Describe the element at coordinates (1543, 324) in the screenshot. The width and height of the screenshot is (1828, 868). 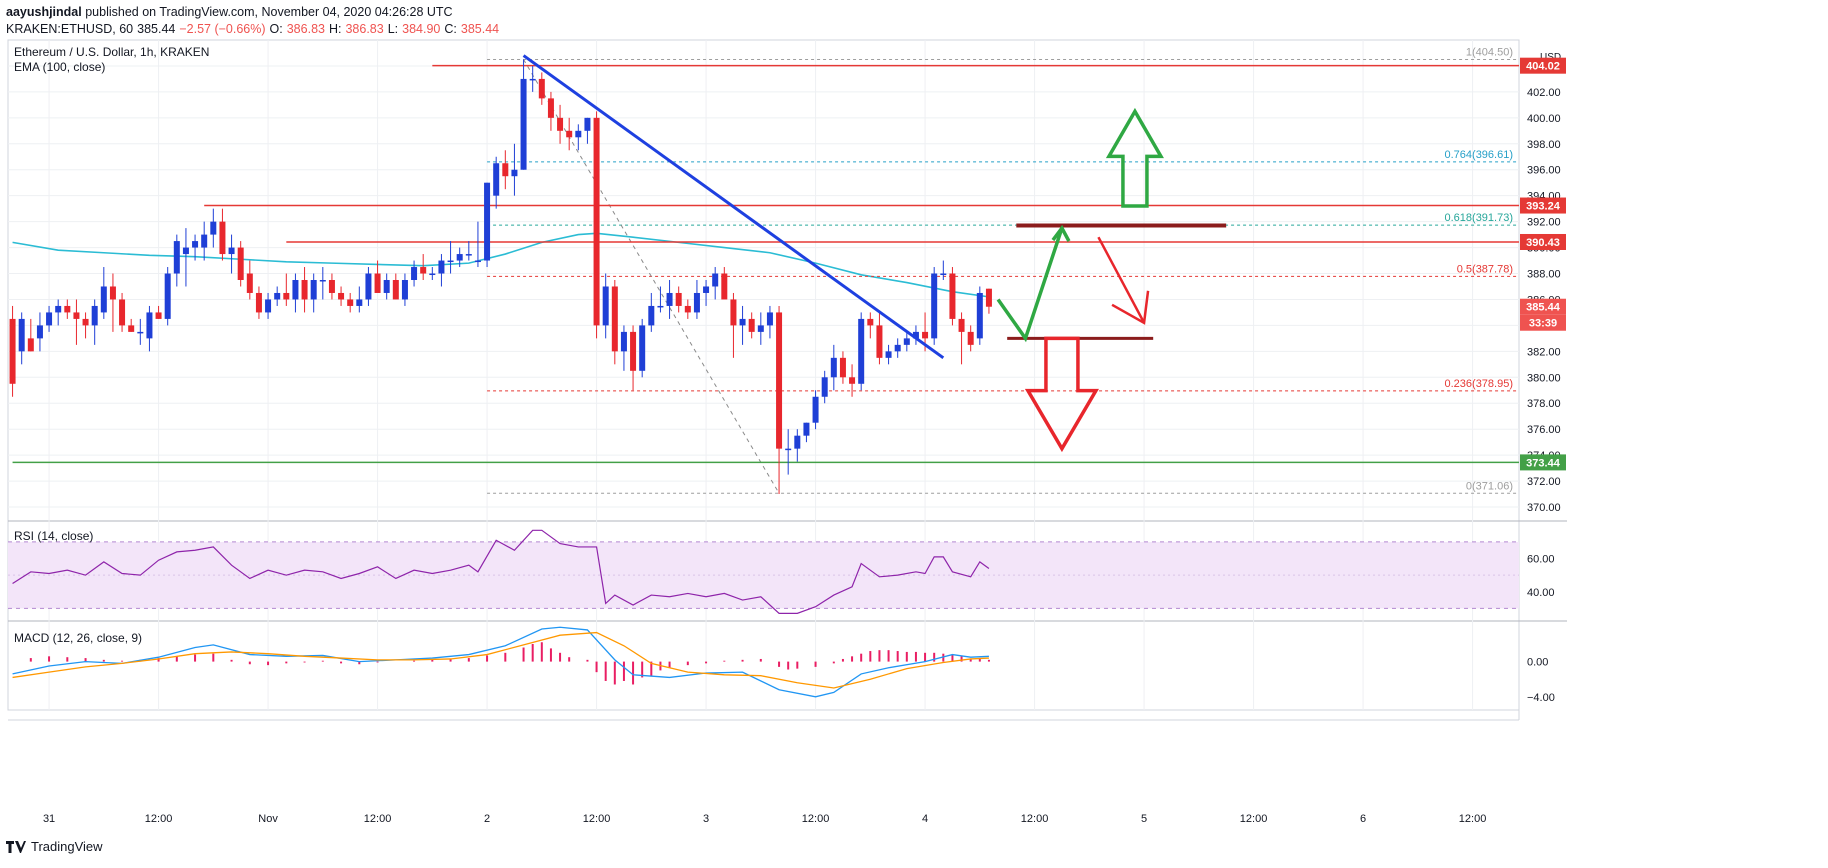
I see `last-price-tag-label: 33:39` at that location.